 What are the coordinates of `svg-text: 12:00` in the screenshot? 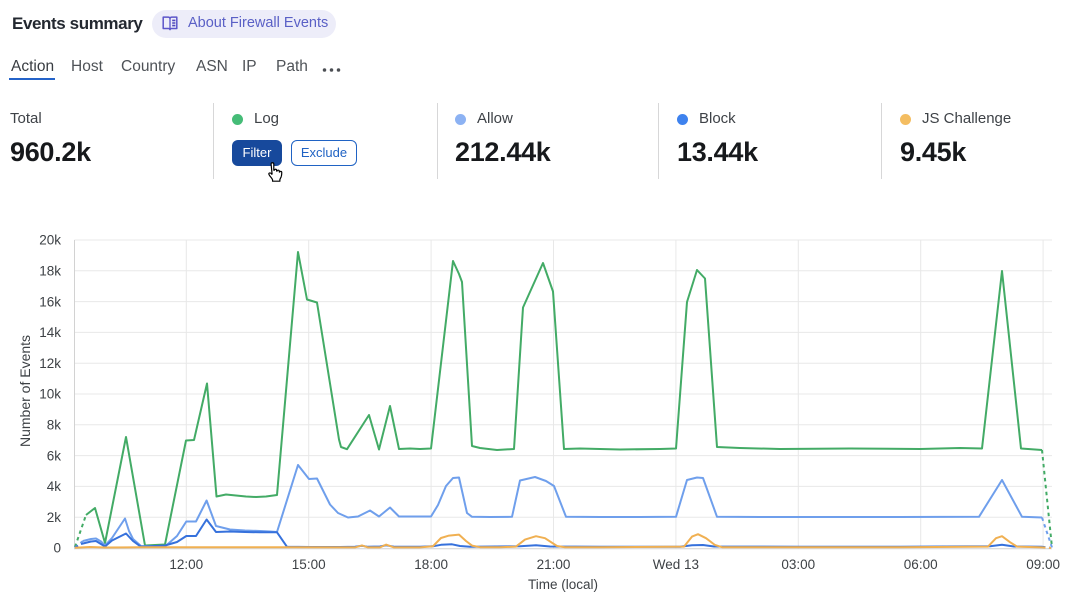 It's located at (186, 564).